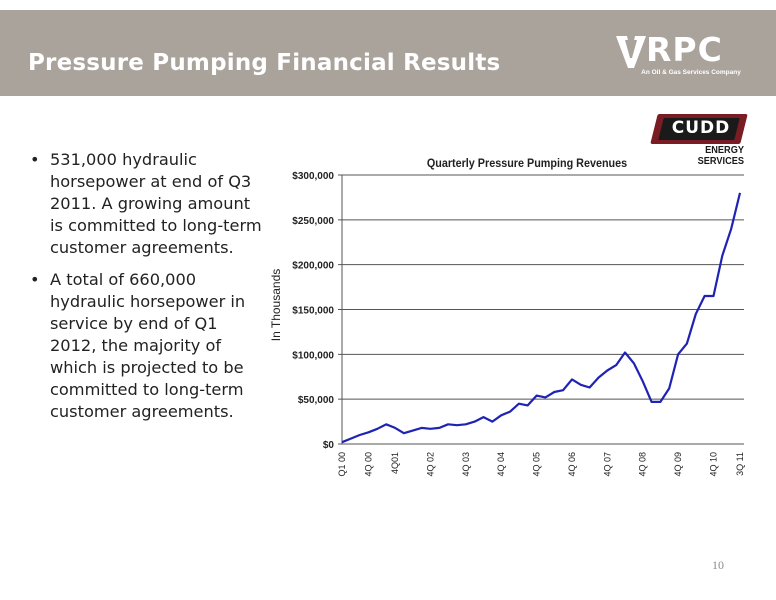  What do you see at coordinates (313, 355) in the screenshot?
I see `y-tick-label: $100,000` at bounding box center [313, 355].